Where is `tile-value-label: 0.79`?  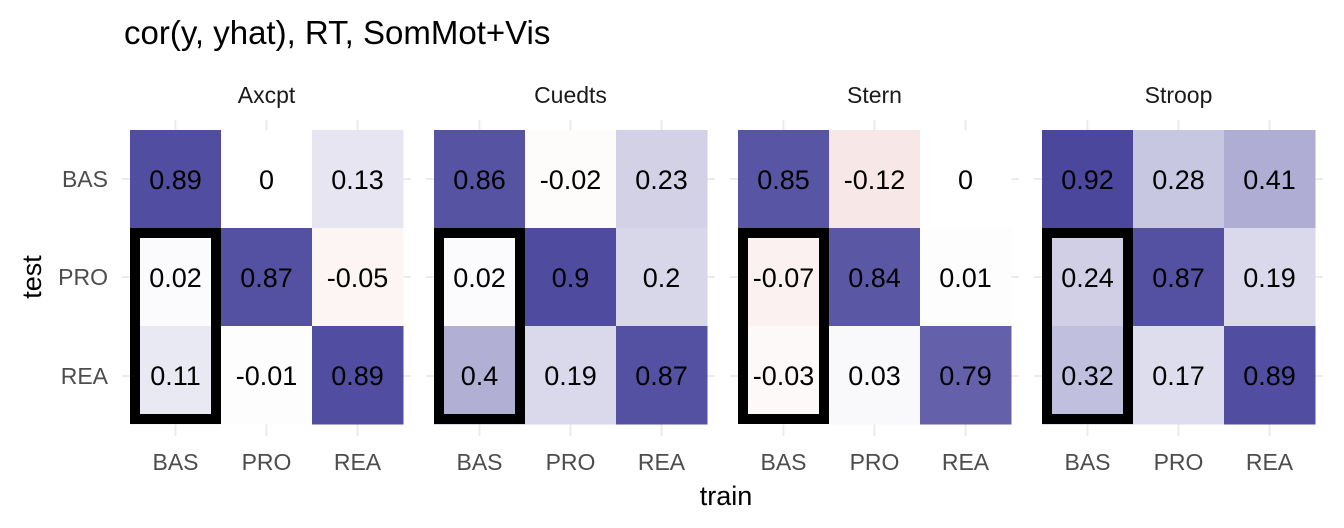
tile-value-label: 0.79 is located at coordinates (965, 376).